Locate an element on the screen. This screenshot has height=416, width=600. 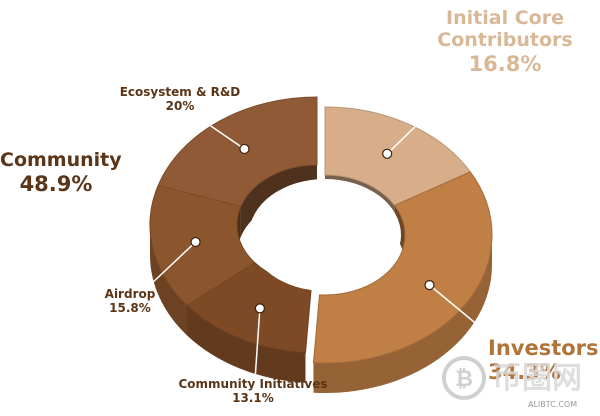
leader-line-investors is located at coordinates (475, 322).